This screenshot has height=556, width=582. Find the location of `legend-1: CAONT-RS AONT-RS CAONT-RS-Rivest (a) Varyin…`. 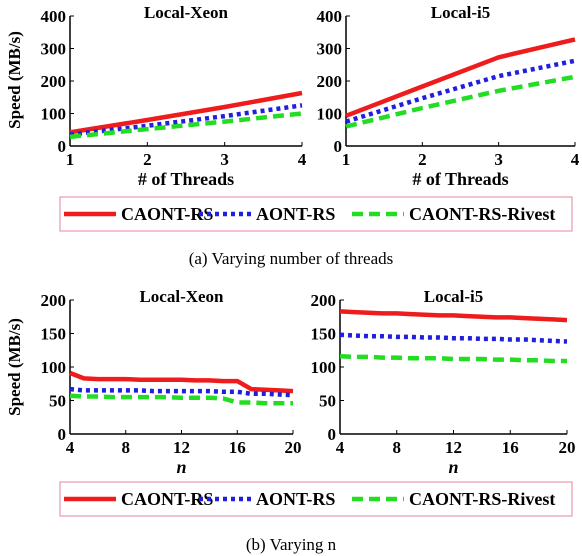

legend-1: CAONT-RS AONT-RS CAONT-RS-Rivest (a) Varyin… is located at coordinates (316, 232).